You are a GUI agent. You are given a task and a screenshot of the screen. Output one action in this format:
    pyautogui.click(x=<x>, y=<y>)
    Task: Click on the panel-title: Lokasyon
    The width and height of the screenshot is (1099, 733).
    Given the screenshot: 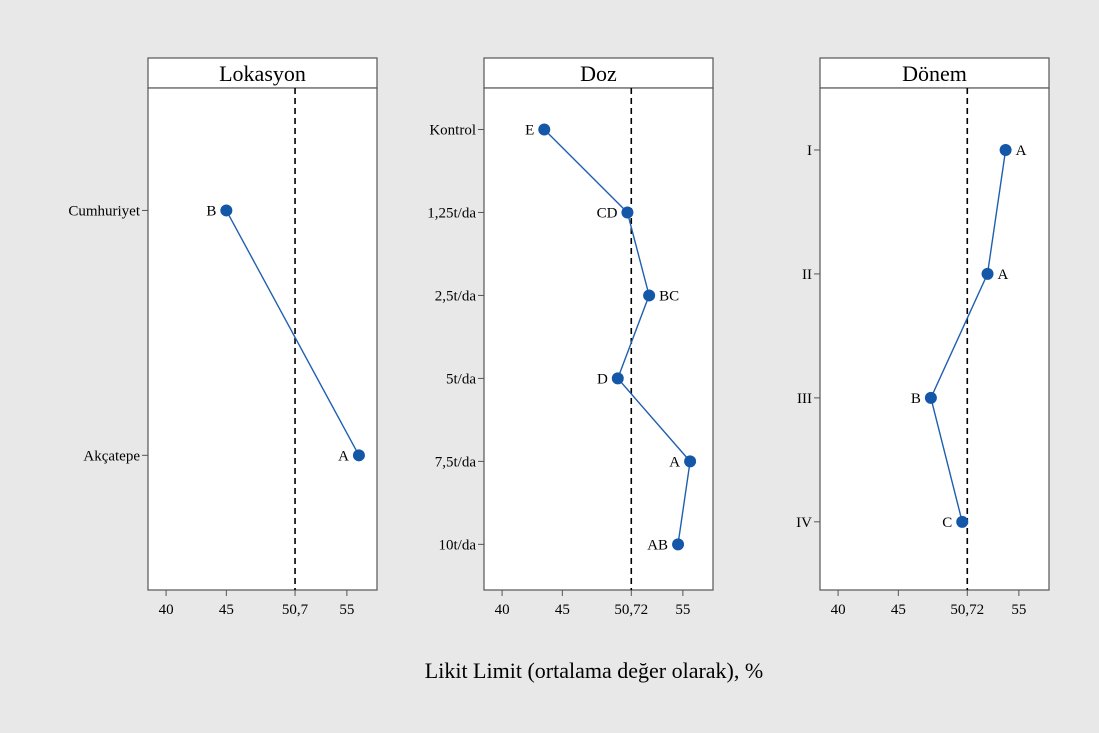 What is the action you would take?
    pyautogui.click(x=262, y=73)
    